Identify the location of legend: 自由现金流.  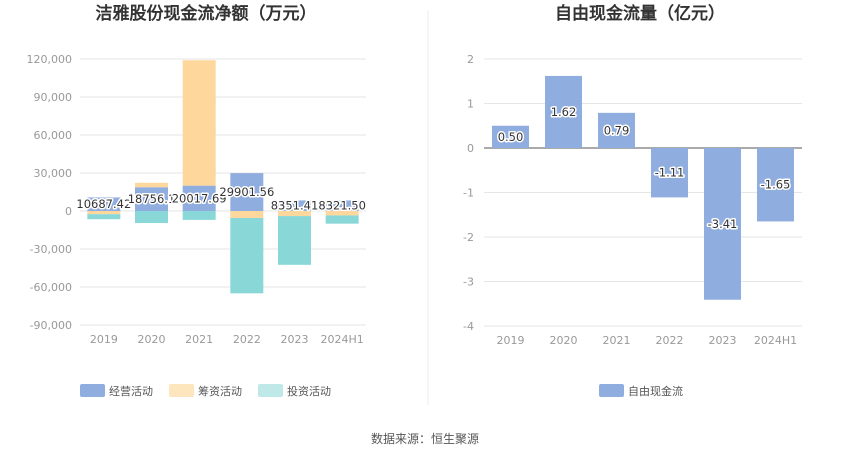
(641, 391).